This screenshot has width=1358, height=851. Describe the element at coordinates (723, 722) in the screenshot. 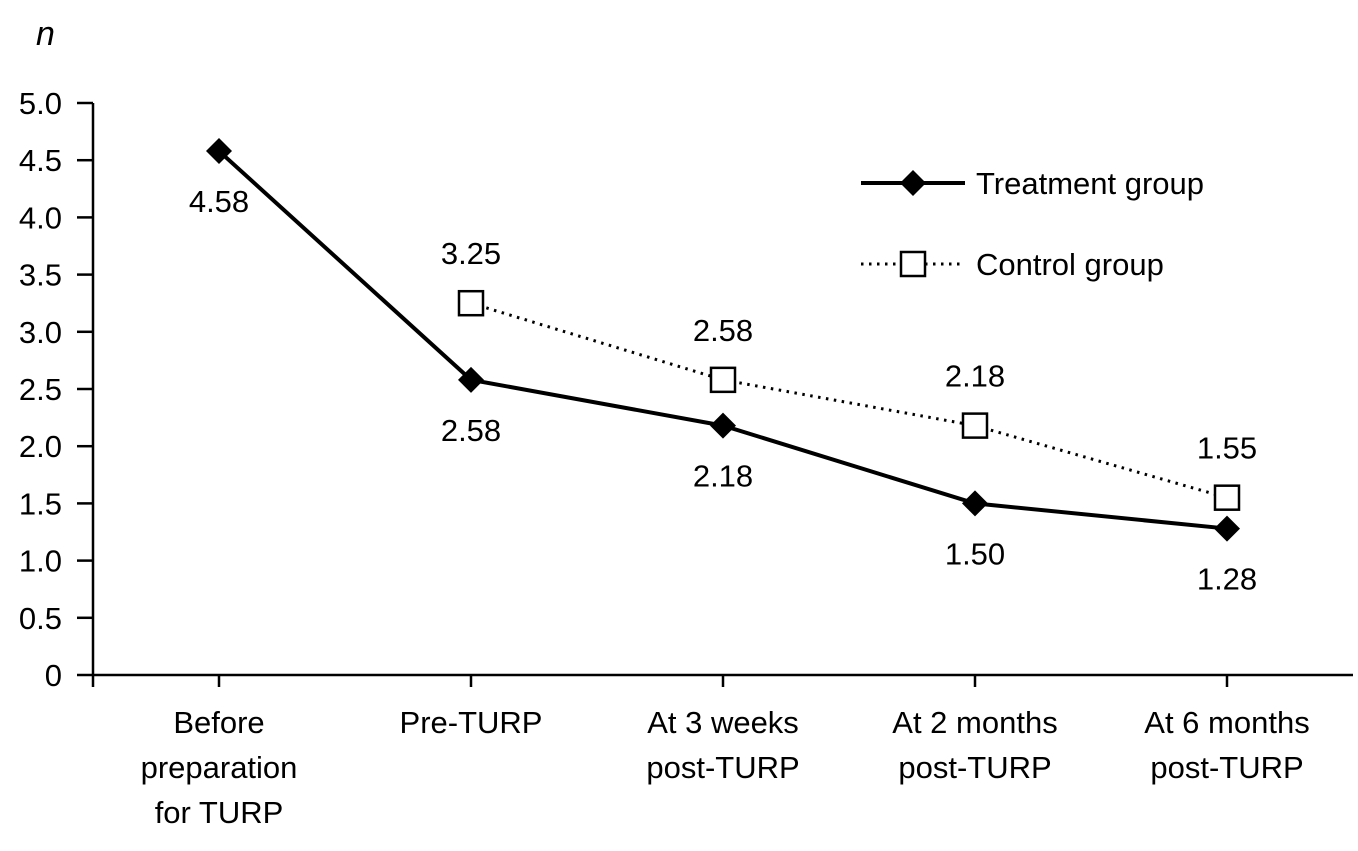

I see `x-axis-label: At 3 weeks` at that location.